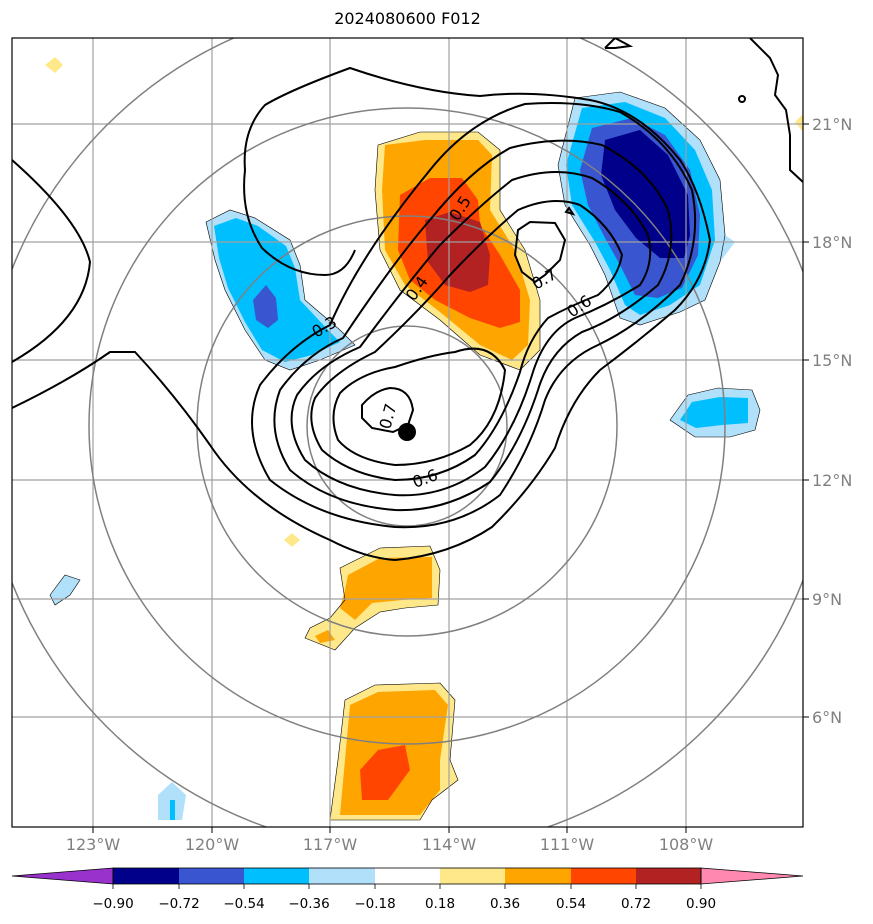  What do you see at coordinates (832, 242) in the screenshot?
I see `lat-label: 18°N` at bounding box center [832, 242].